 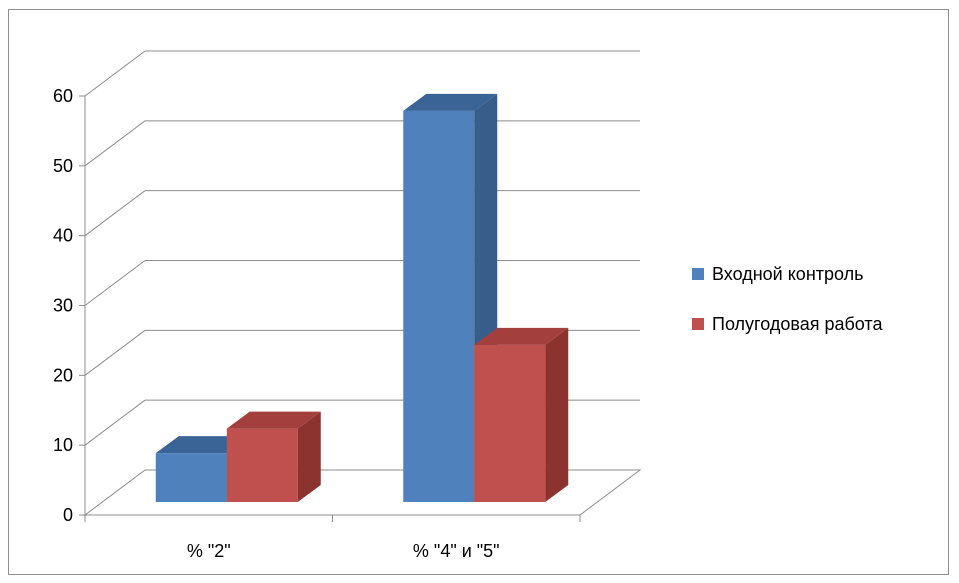 I want to click on legend-label: Входной контроль, so click(x=788, y=274).